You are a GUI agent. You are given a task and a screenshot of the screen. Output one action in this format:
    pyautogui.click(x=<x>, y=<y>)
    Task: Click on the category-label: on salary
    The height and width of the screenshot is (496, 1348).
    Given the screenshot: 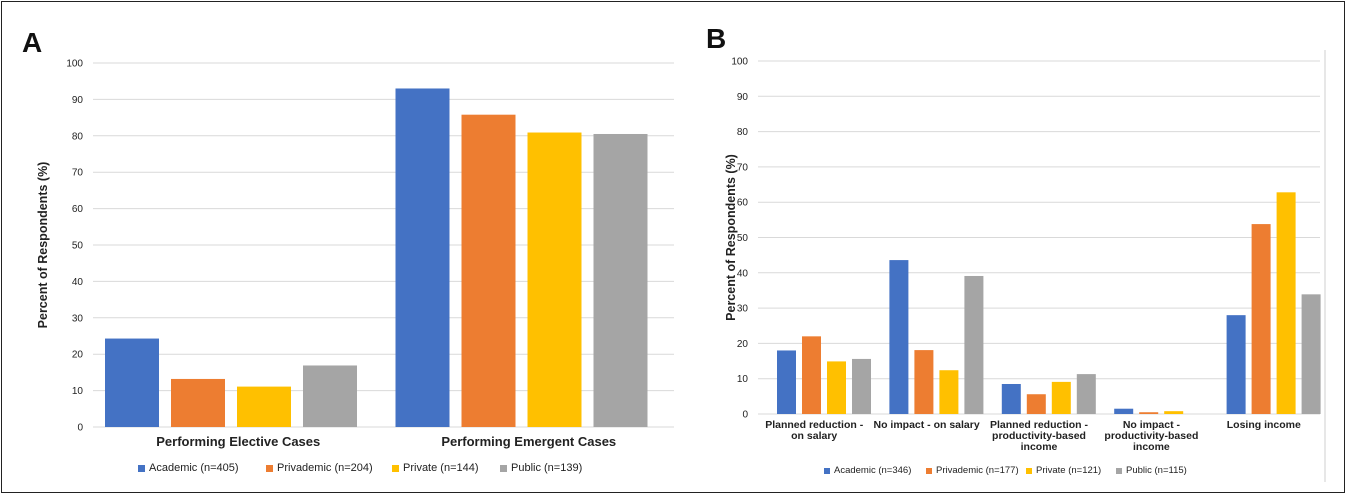 What is the action you would take?
    pyautogui.click(x=814, y=436)
    